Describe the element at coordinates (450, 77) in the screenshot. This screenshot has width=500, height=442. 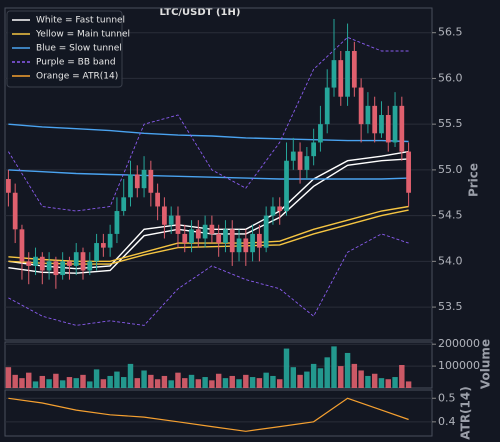
I see `y-tick-label: 56.0` at that location.